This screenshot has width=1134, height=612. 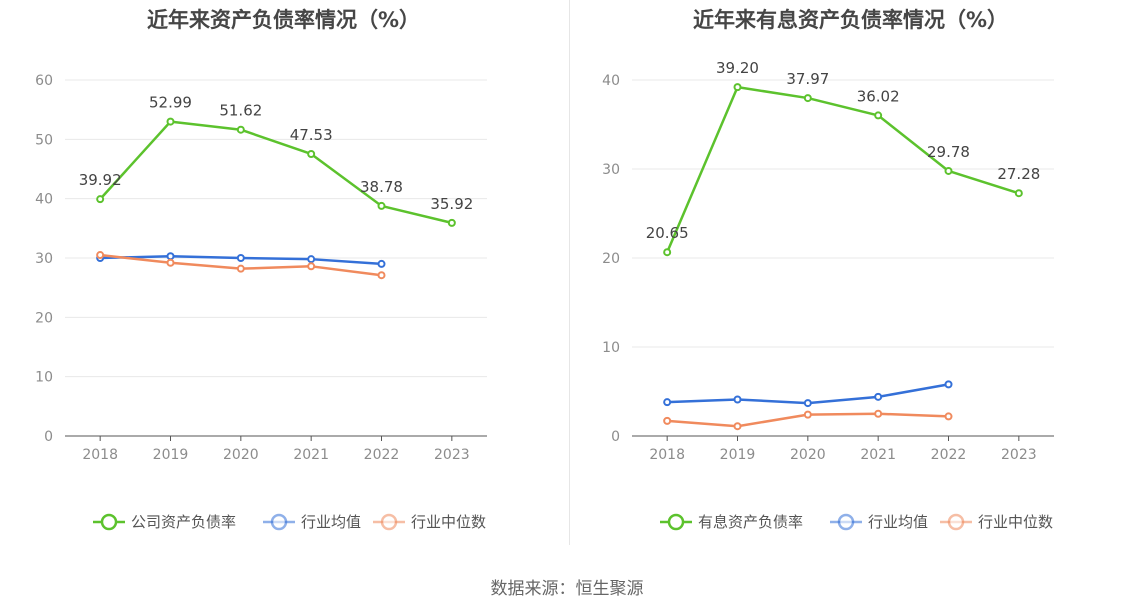 What do you see at coordinates (100, 180) in the screenshot?
I see `data-label: 39.92` at bounding box center [100, 180].